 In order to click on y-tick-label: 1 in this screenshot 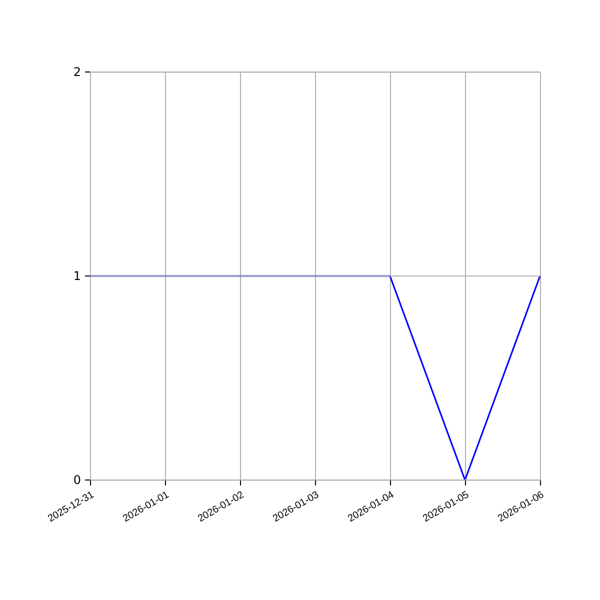, I will do `click(77, 276)`.